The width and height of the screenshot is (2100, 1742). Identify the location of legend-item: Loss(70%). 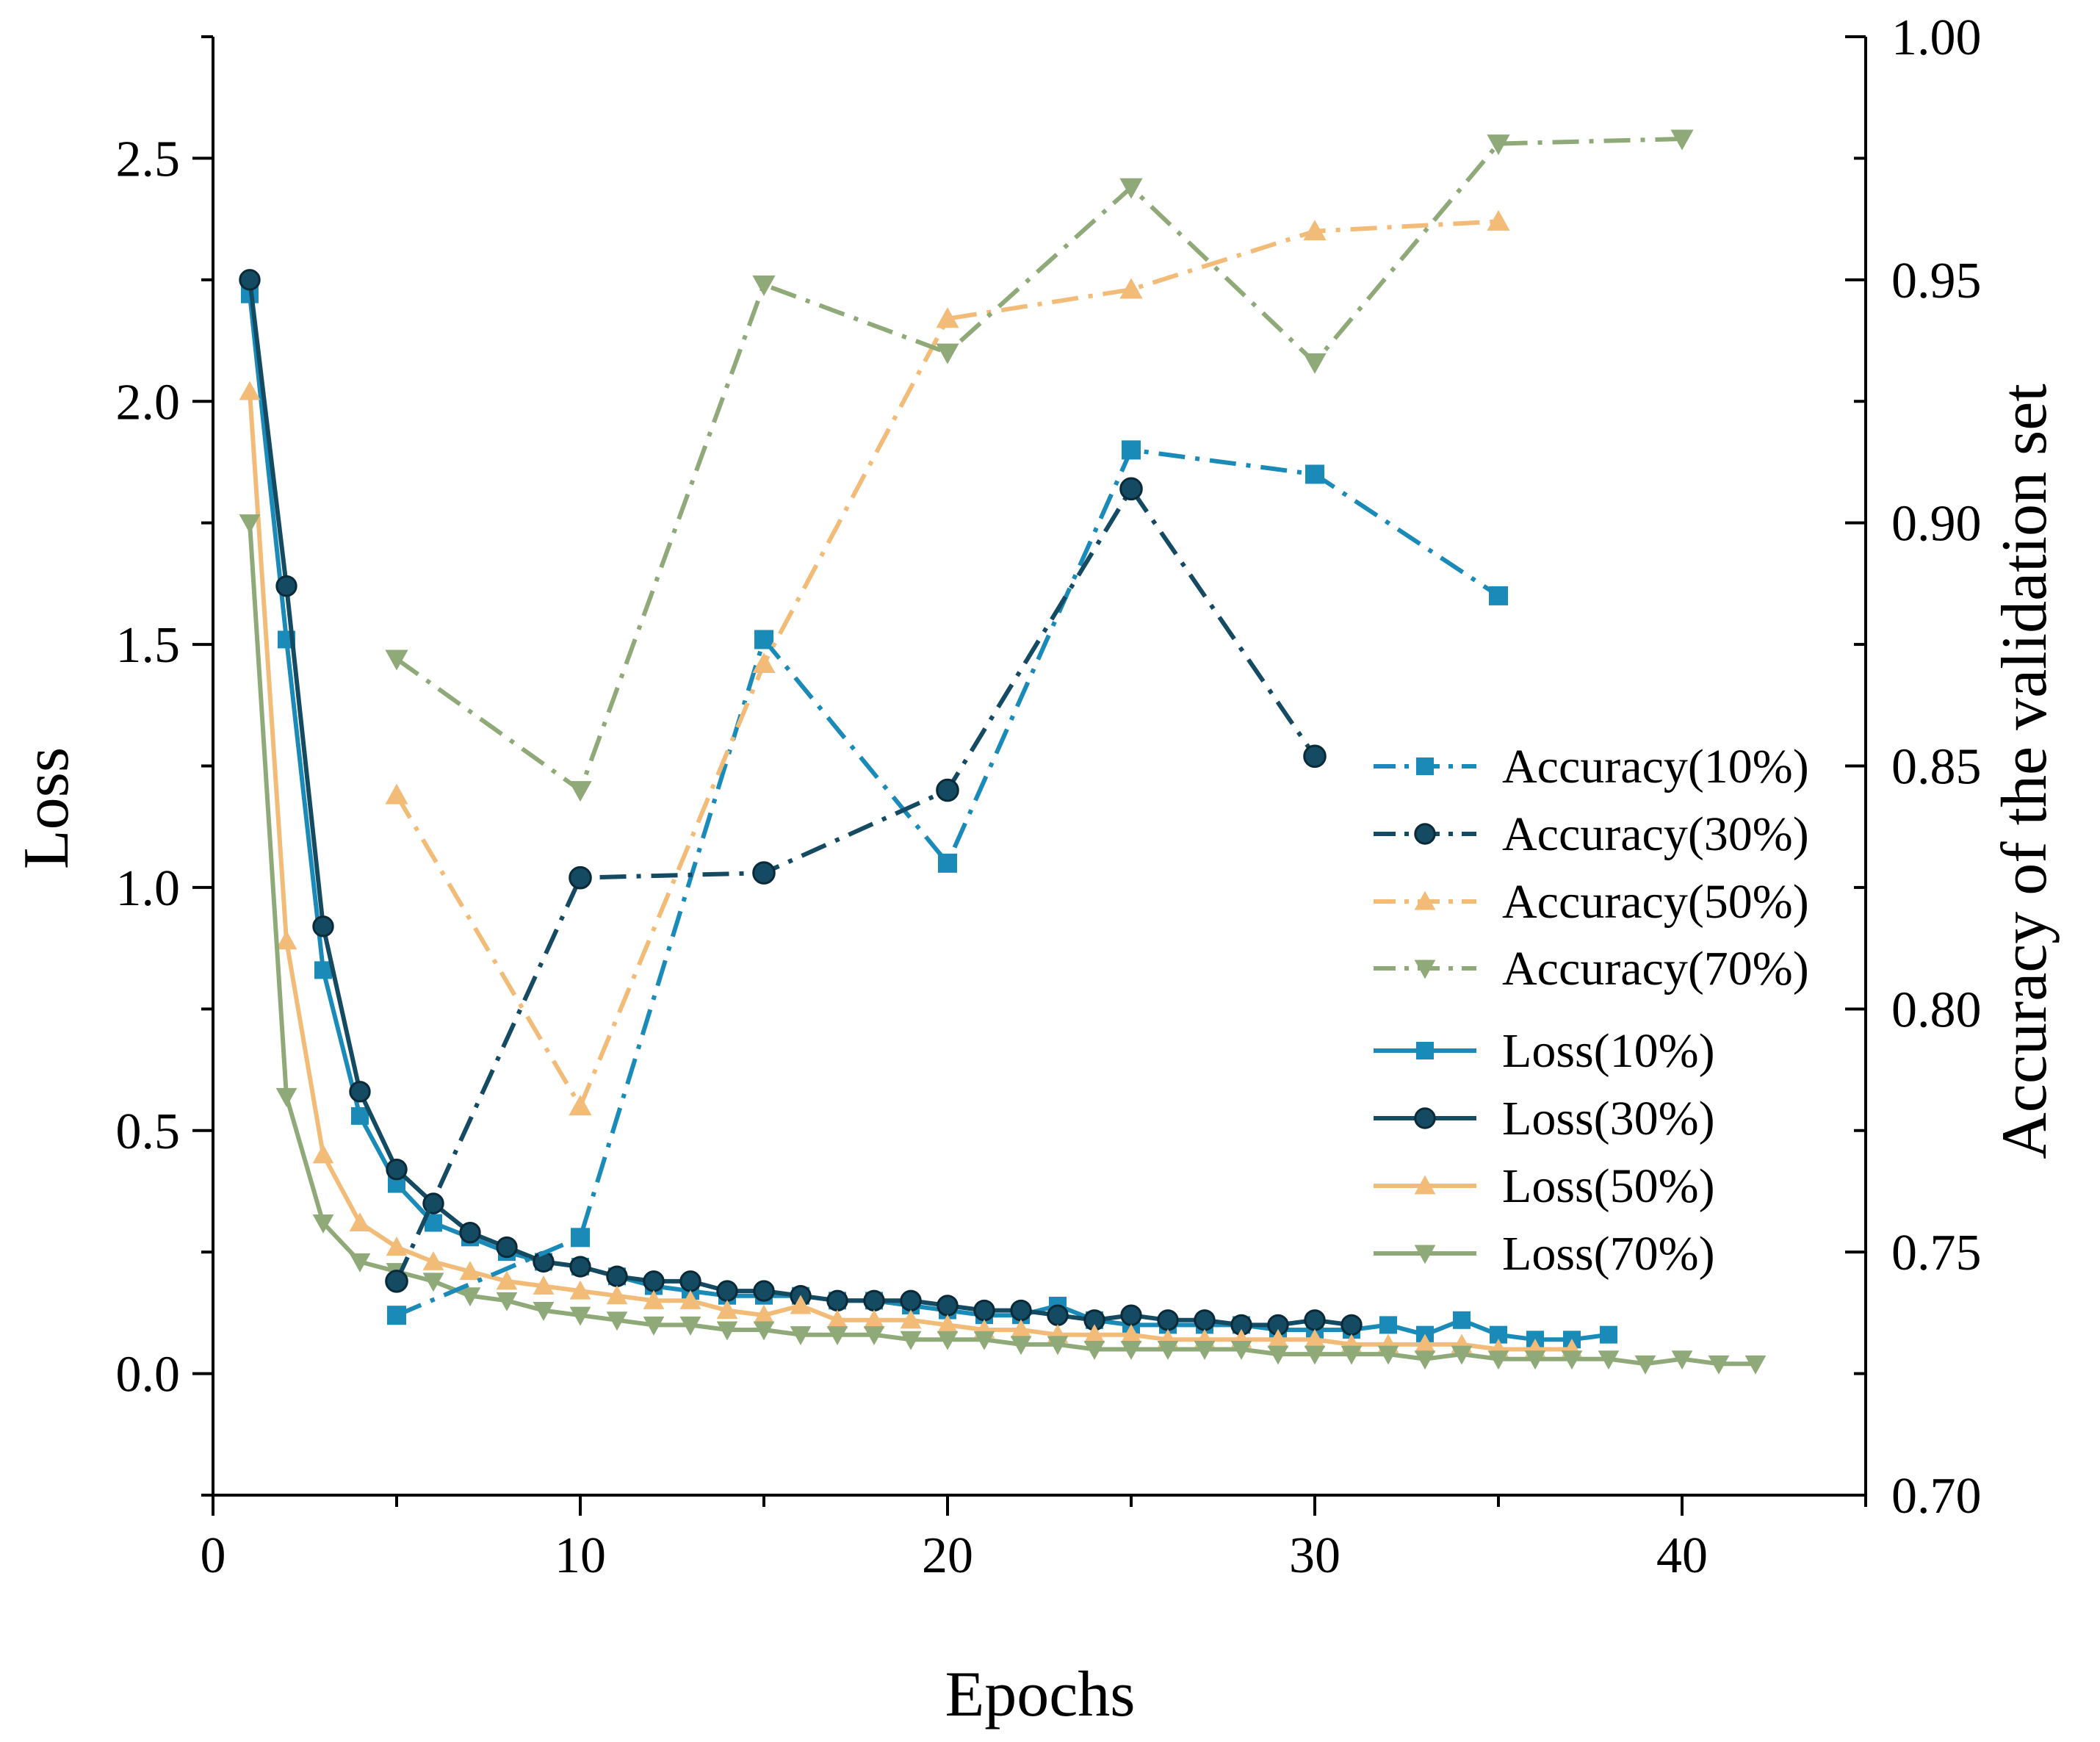
(1545, 1254).